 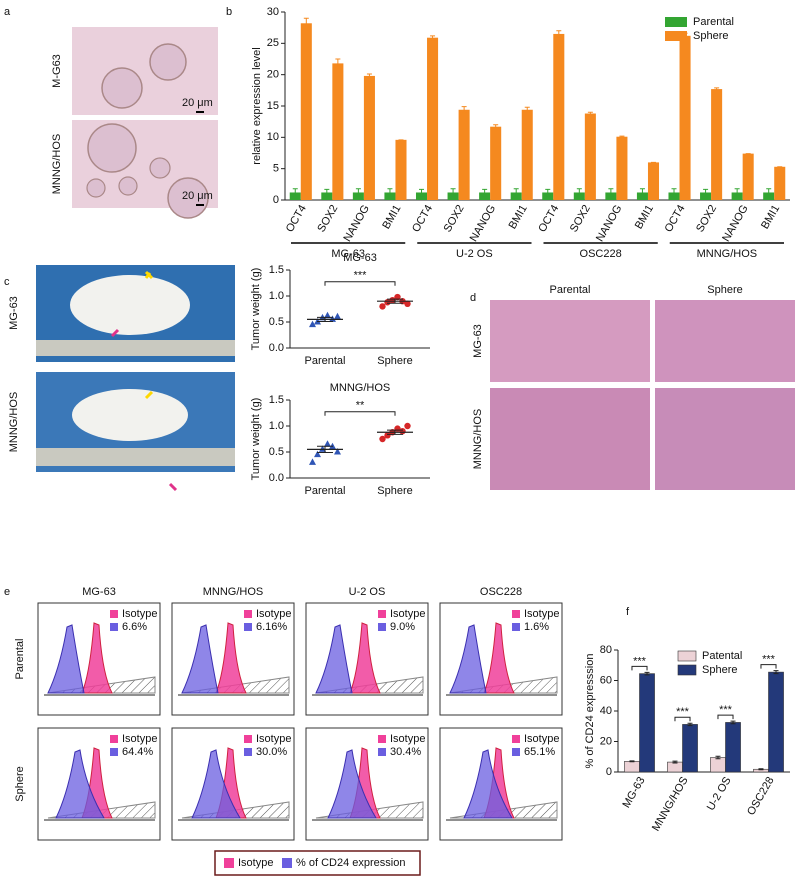 I want to click on panel-label: c, so click(x=7, y=282).